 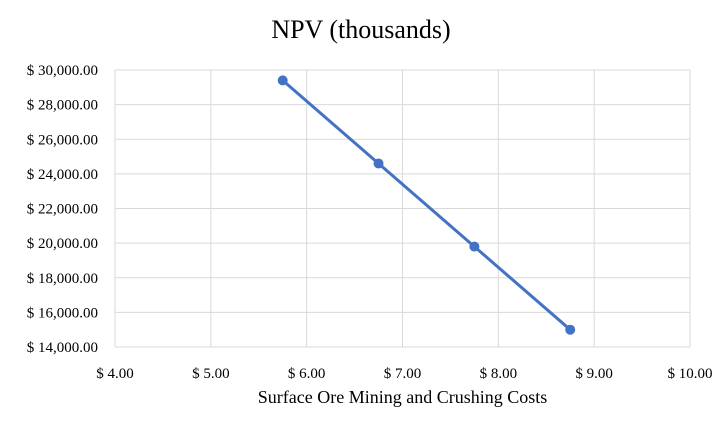 I want to click on chart-title: NPV (thousands), so click(x=360, y=29).